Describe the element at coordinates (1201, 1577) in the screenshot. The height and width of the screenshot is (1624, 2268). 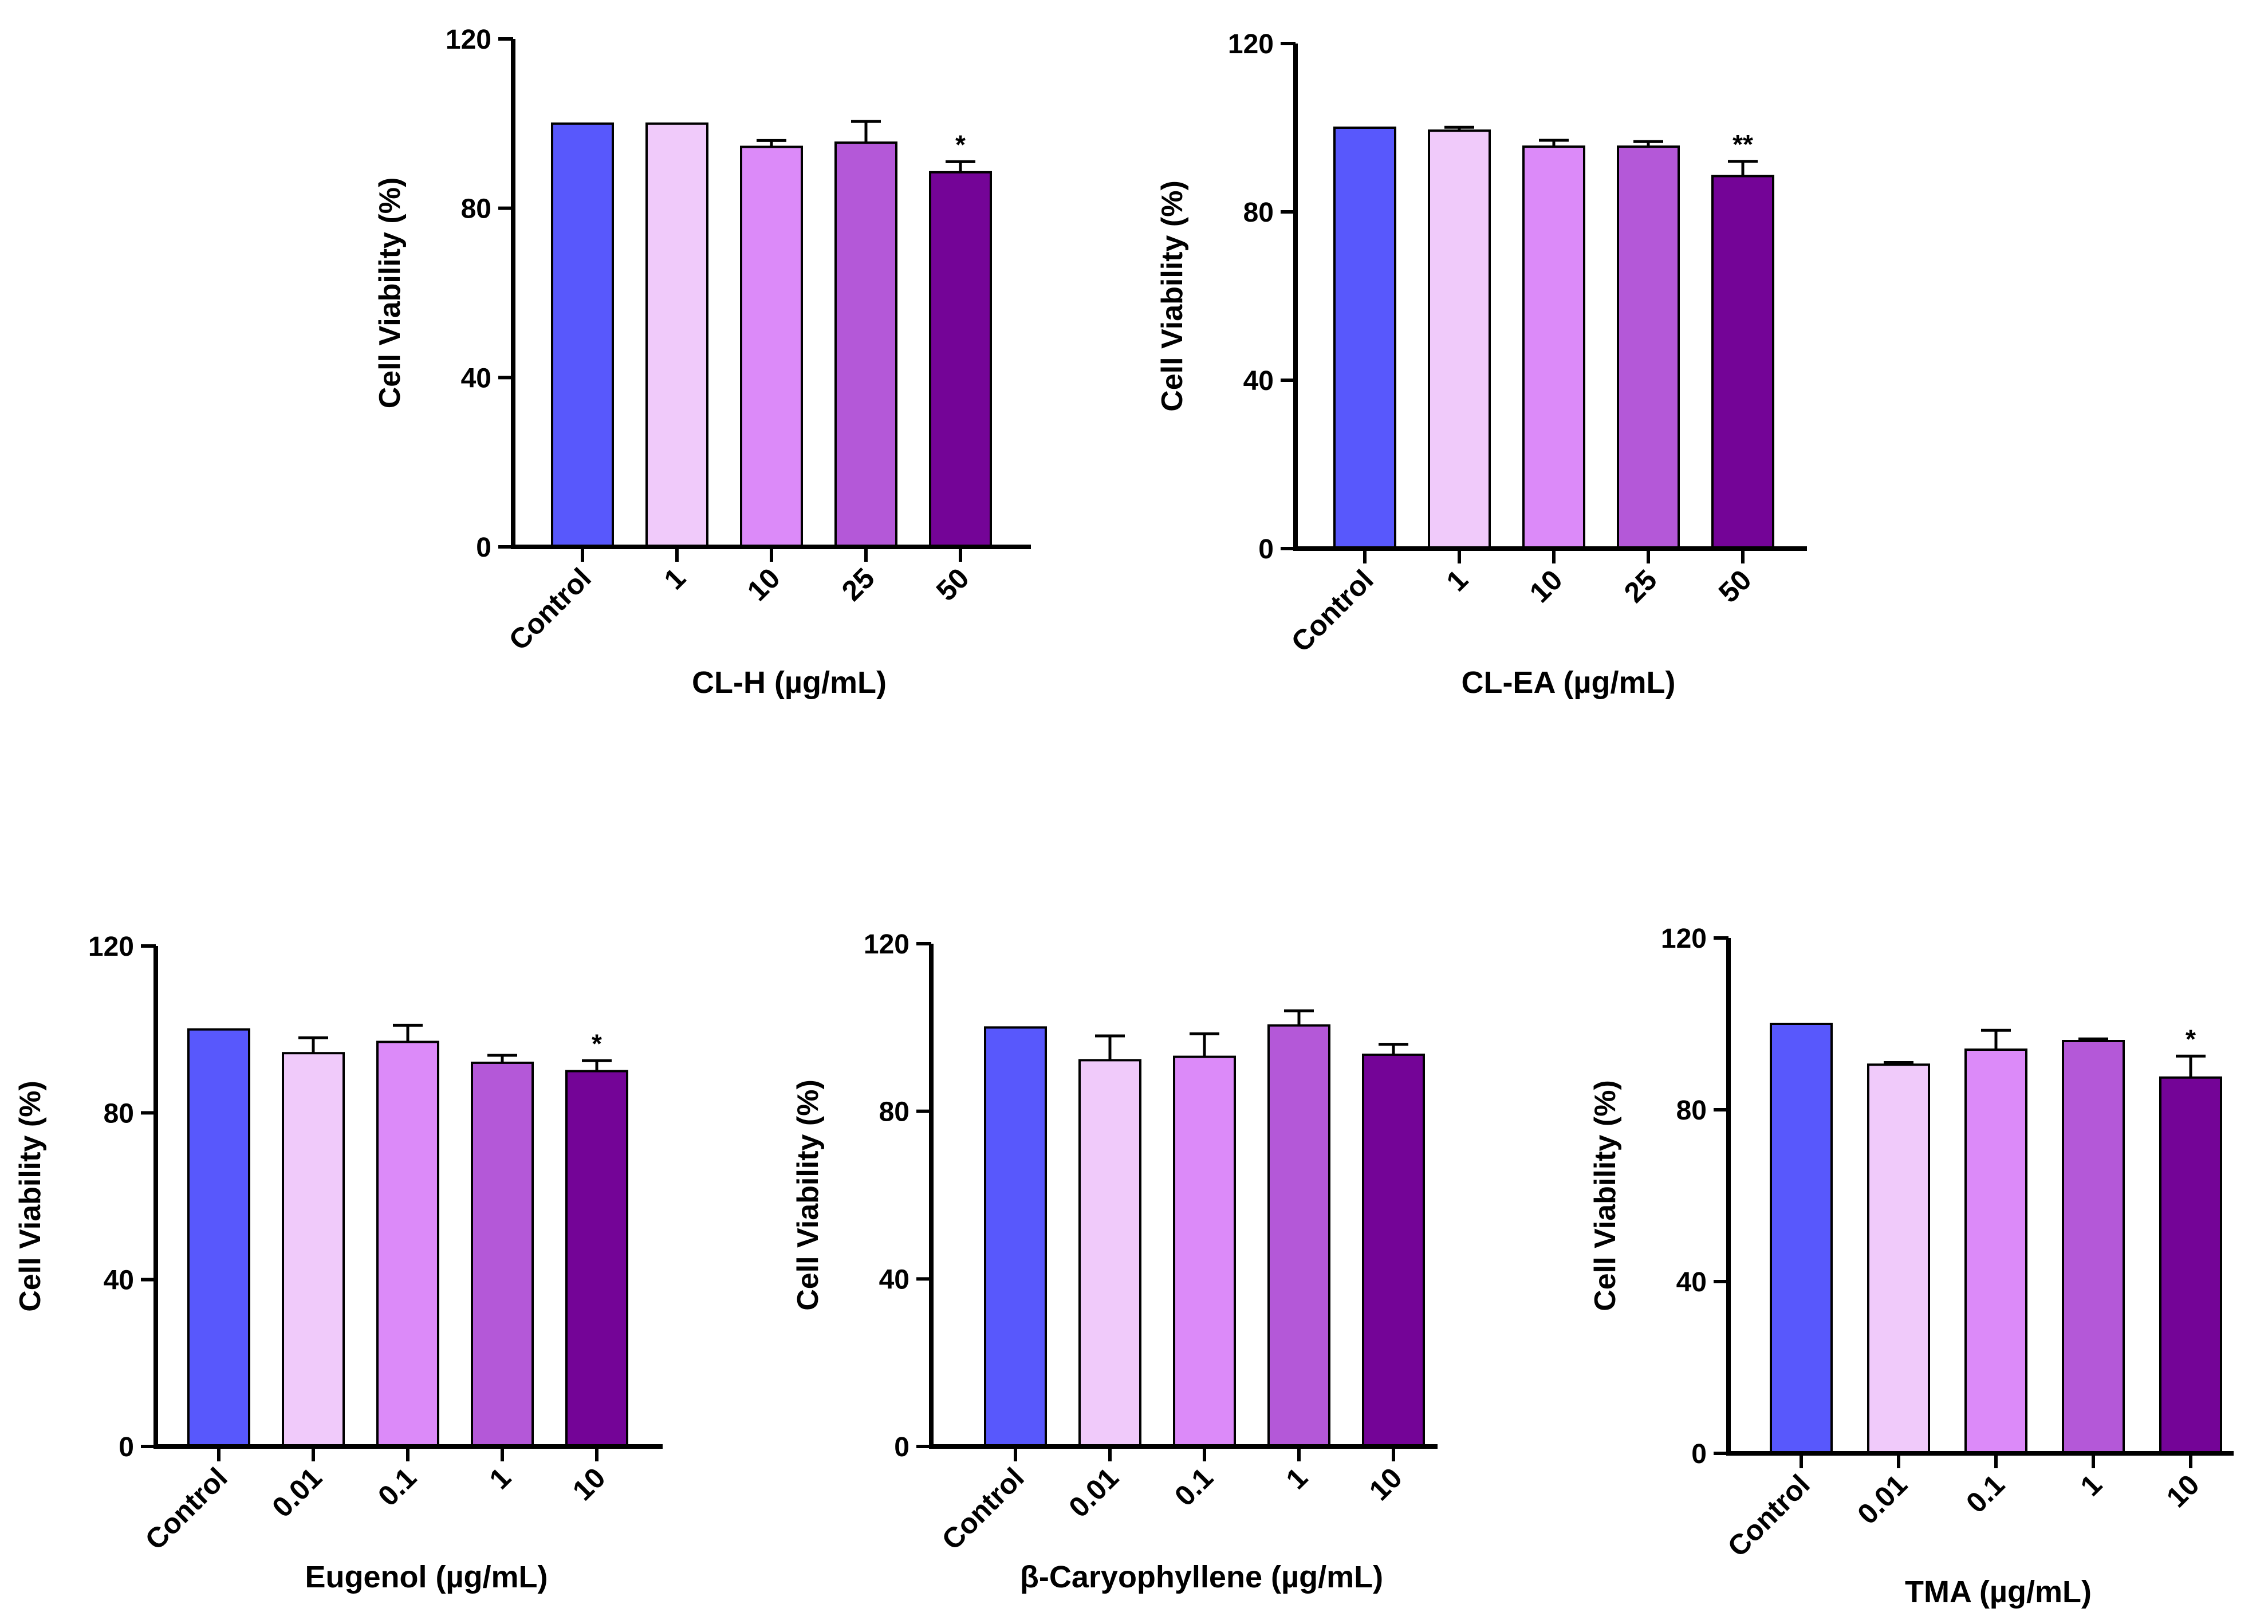
I see `x-axis-title: β-Caryophyllene (µg/mL)` at that location.